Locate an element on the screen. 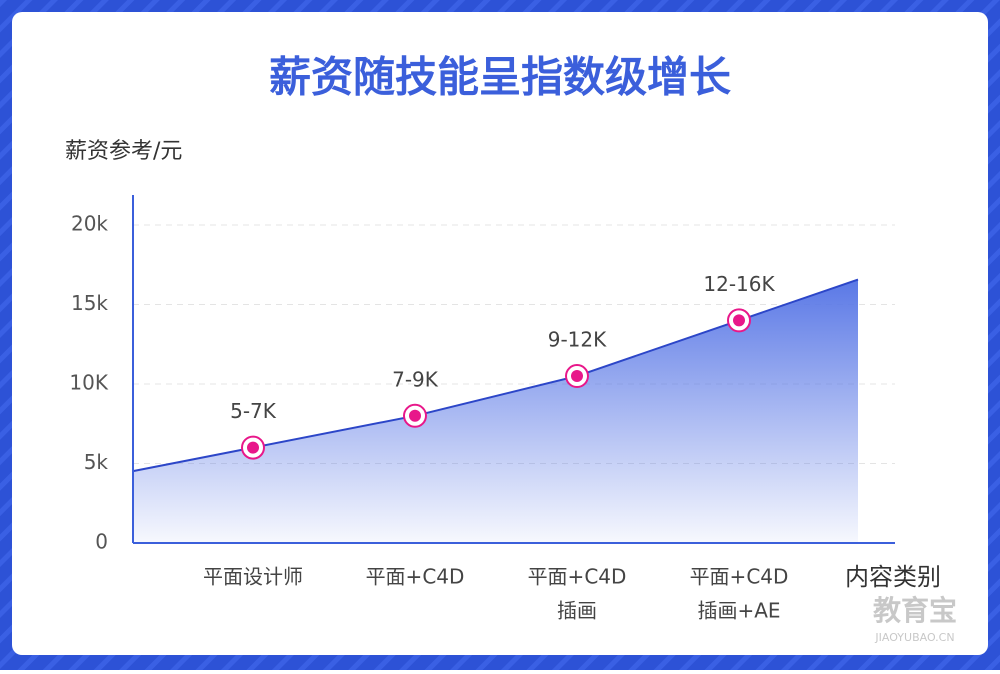 The width and height of the screenshot is (1000, 674). point-label: 5-7K is located at coordinates (253, 411).